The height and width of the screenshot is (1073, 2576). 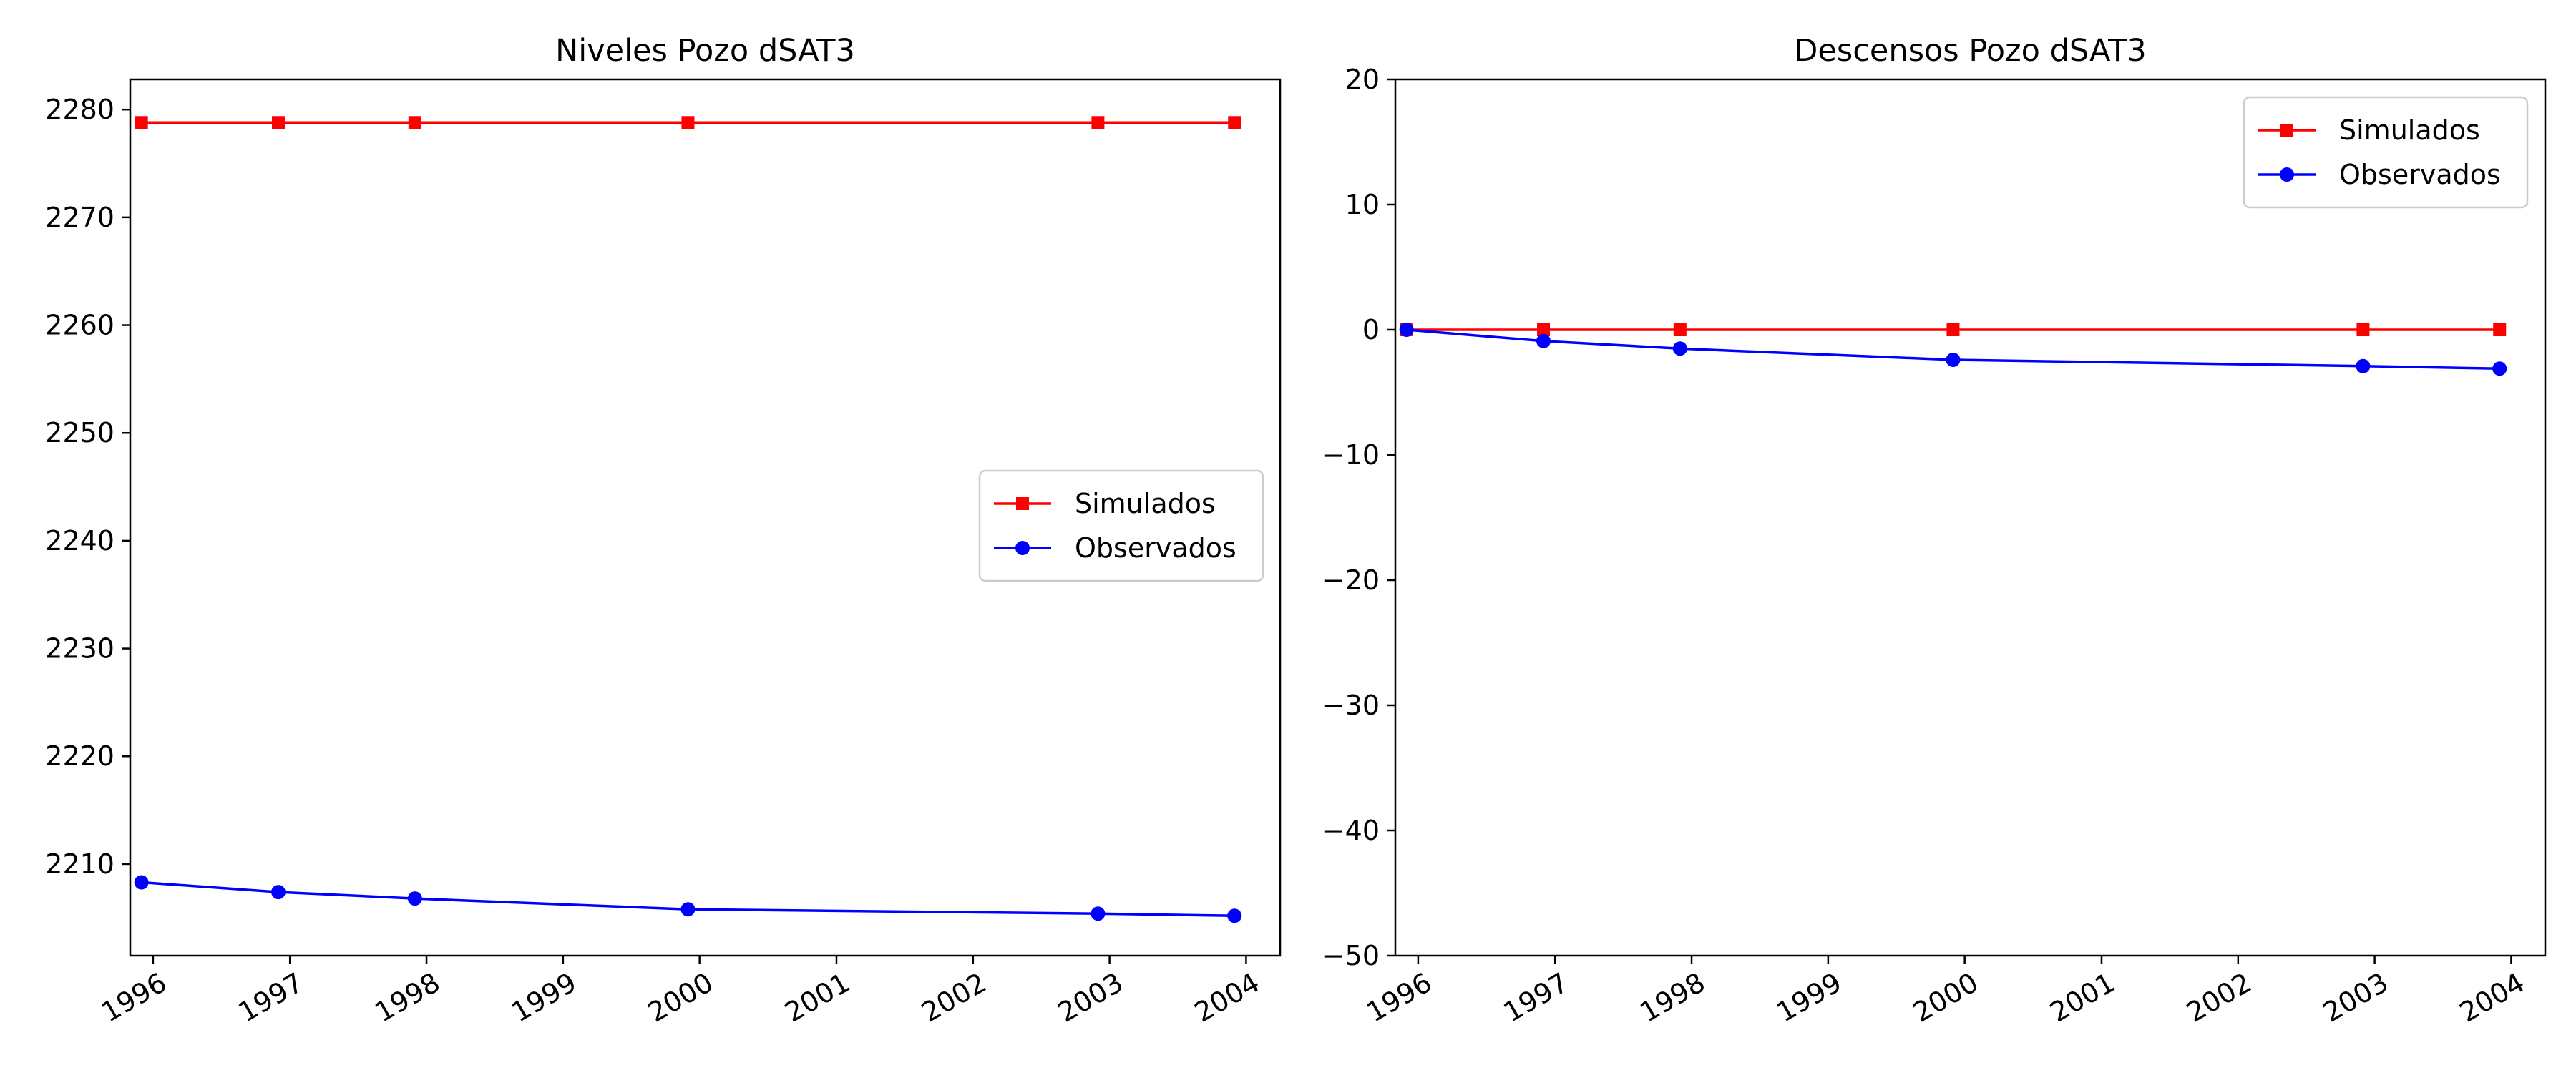 What do you see at coordinates (705, 51) in the screenshot?
I see `niveles-chart-title: Niveles Pozo dSAT3` at bounding box center [705, 51].